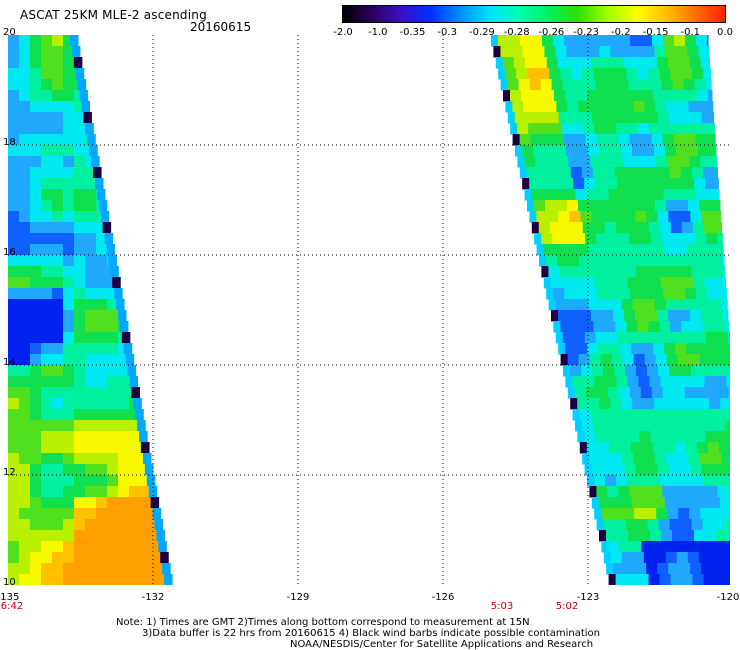  I want to click on latitude-label: 18, so click(9, 142).